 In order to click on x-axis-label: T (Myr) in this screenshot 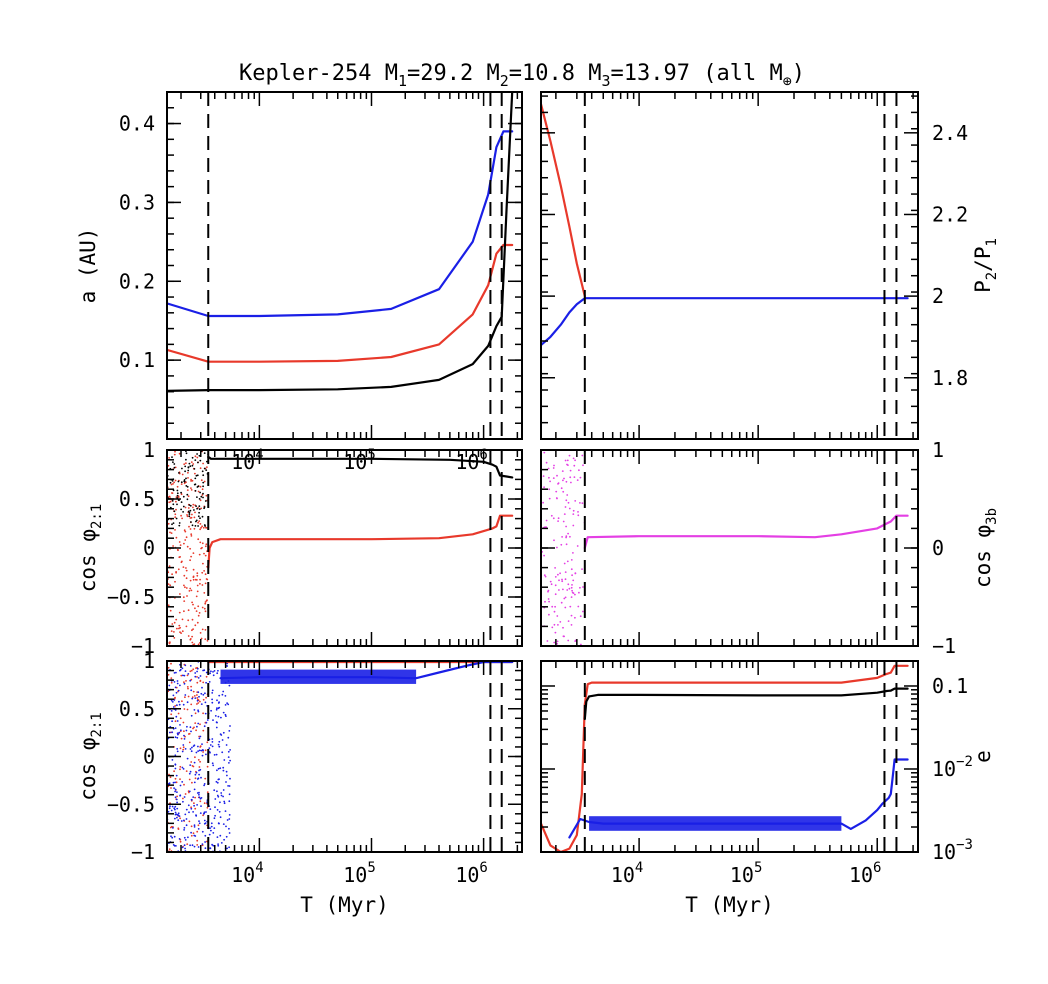, I will do `click(344, 905)`.